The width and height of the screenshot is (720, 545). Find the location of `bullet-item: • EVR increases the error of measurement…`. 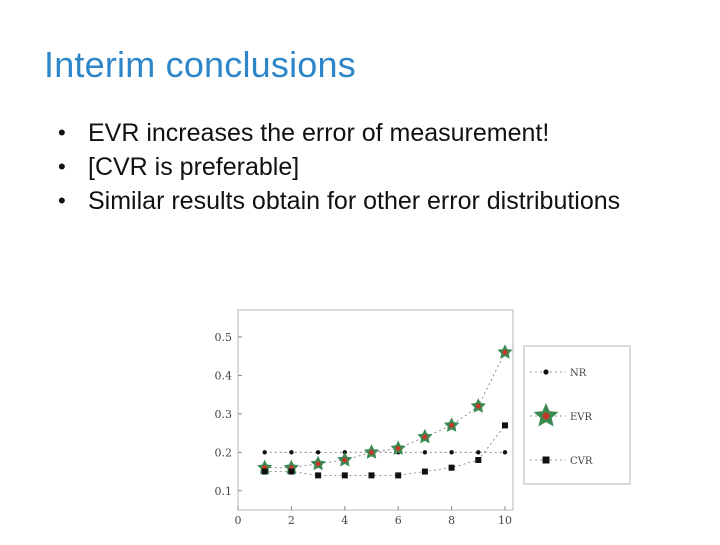

bullet-item: • EVR increases the error of measurement… is located at coordinates (378, 133).